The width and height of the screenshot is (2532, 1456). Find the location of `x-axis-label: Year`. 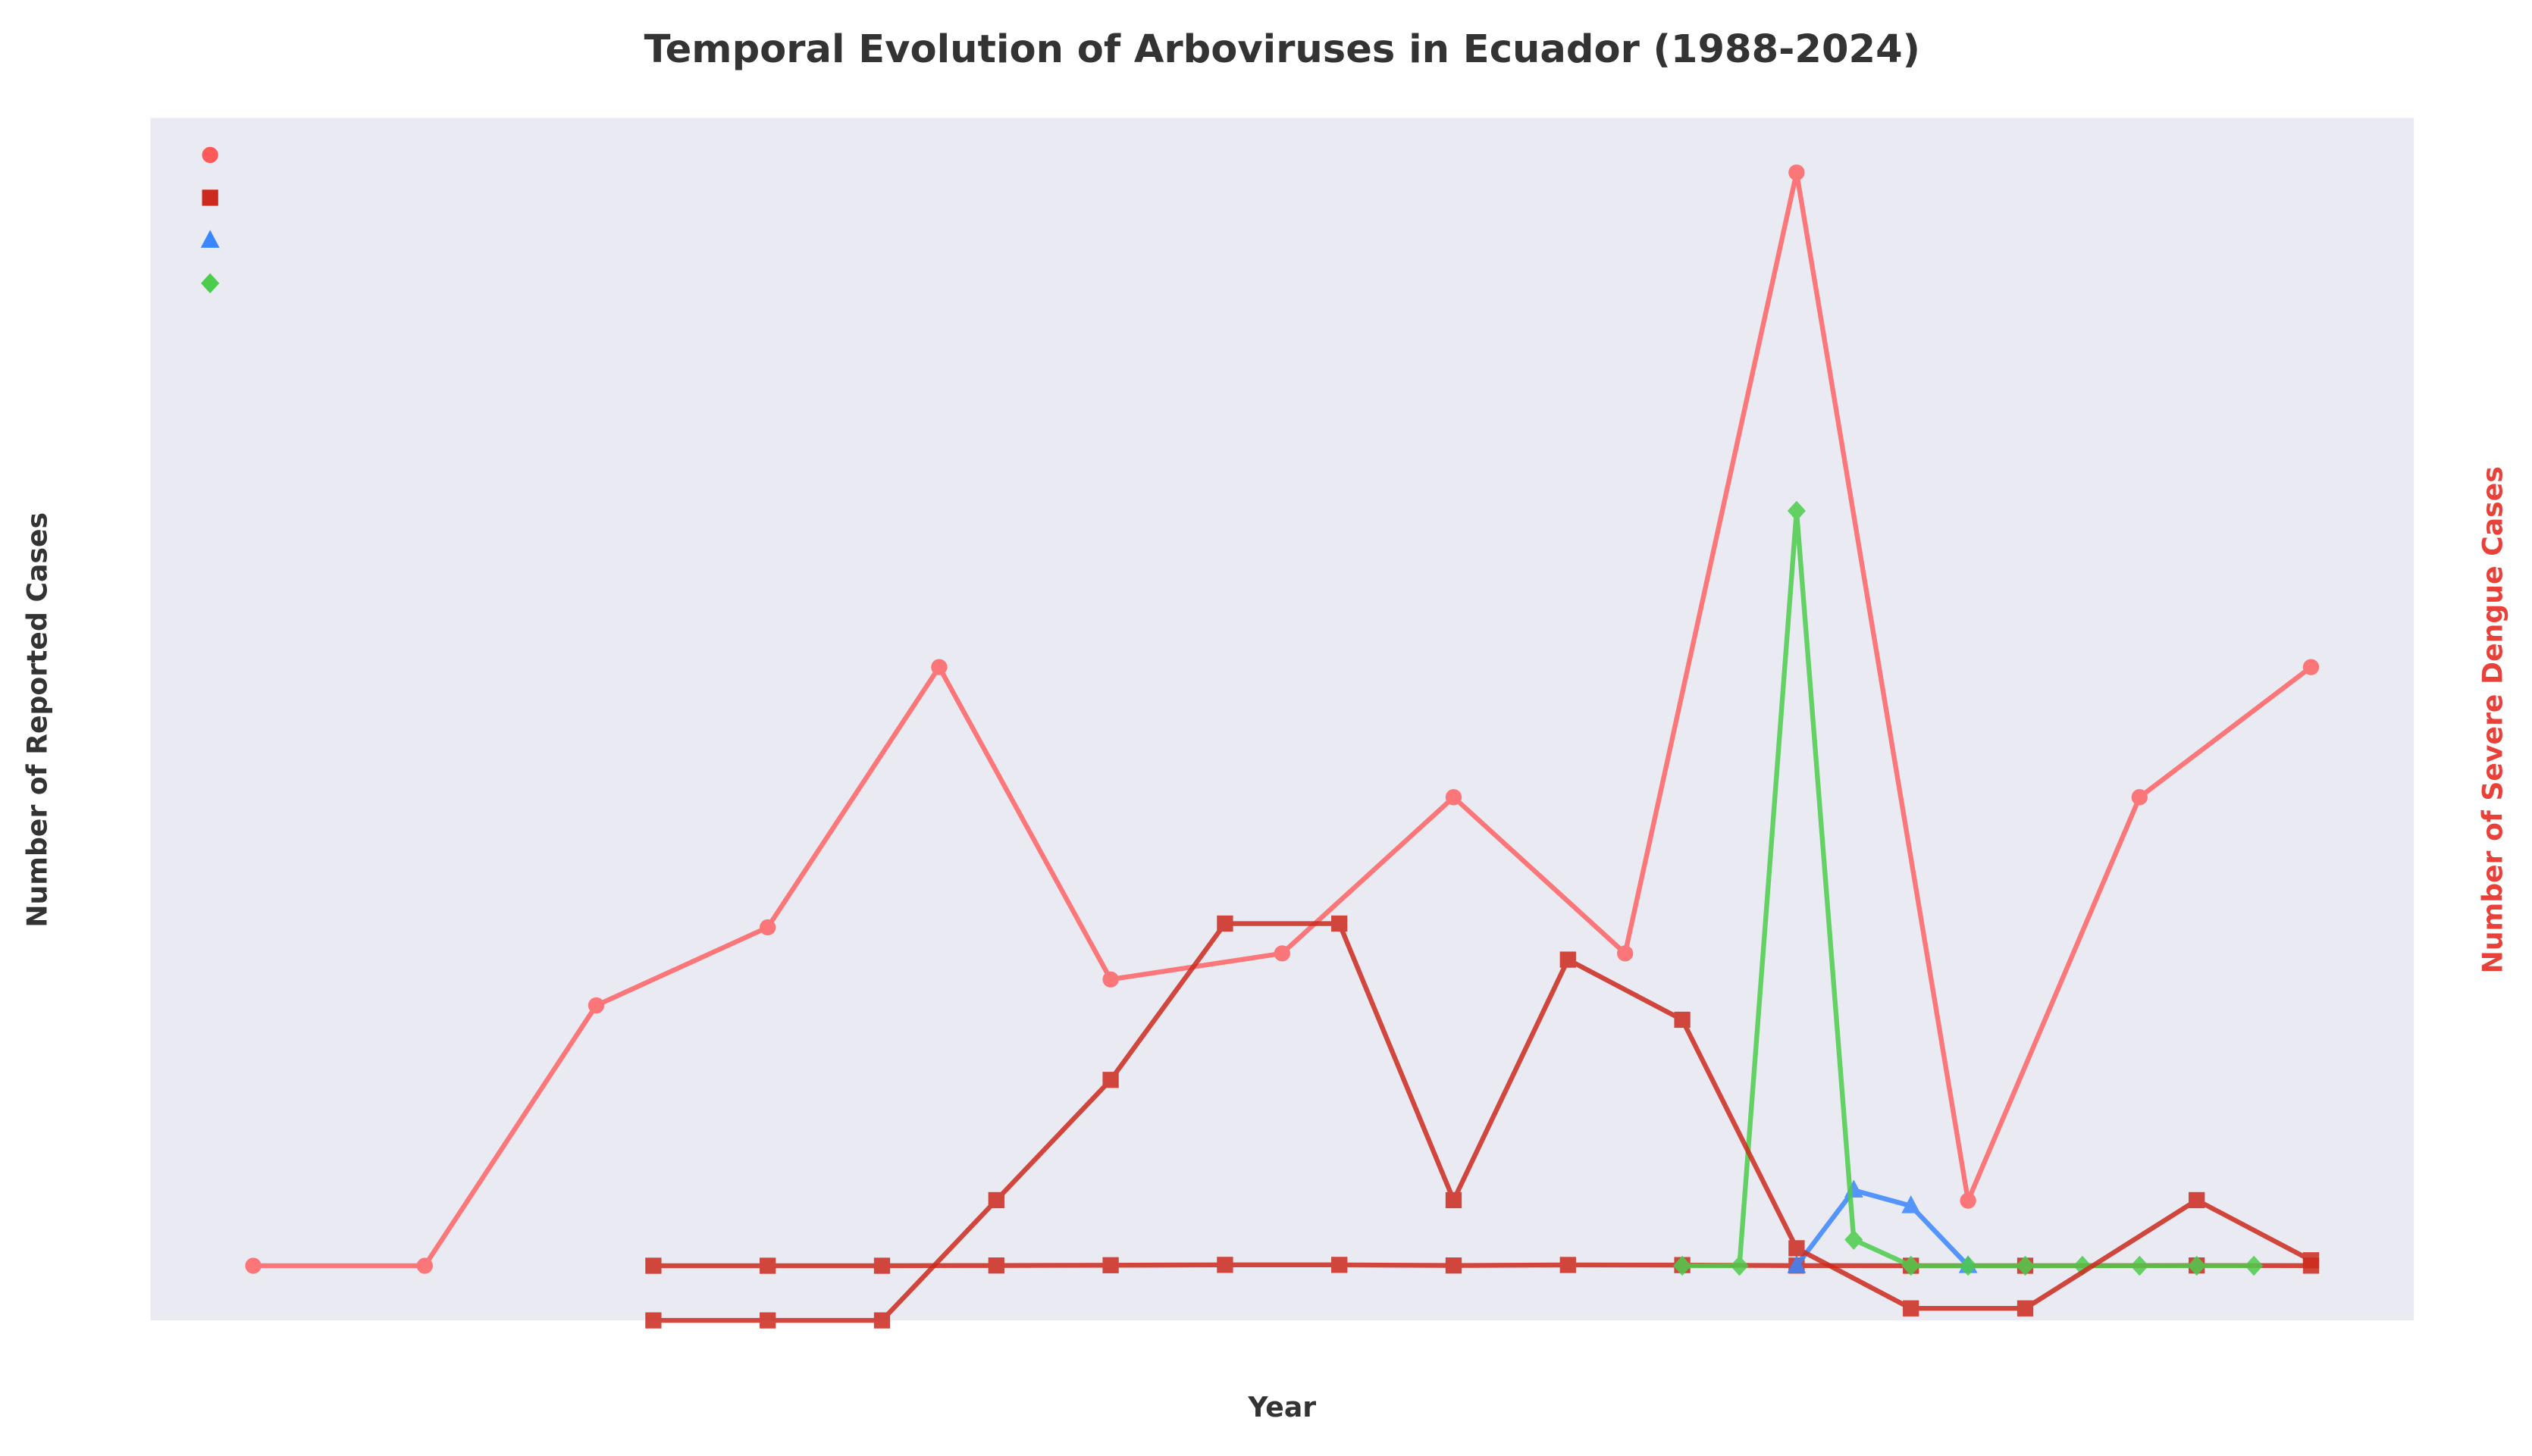

x-axis-label: Year is located at coordinates (1281, 1407).